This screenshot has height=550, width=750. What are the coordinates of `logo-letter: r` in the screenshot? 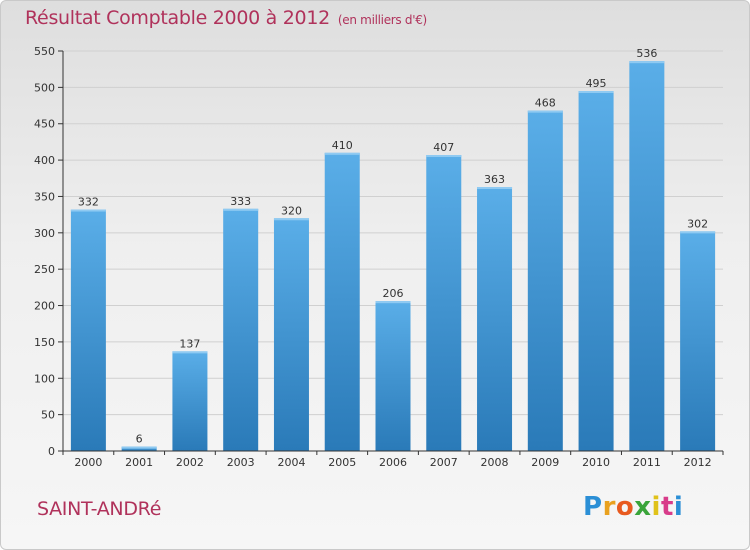 It's located at (609, 507).